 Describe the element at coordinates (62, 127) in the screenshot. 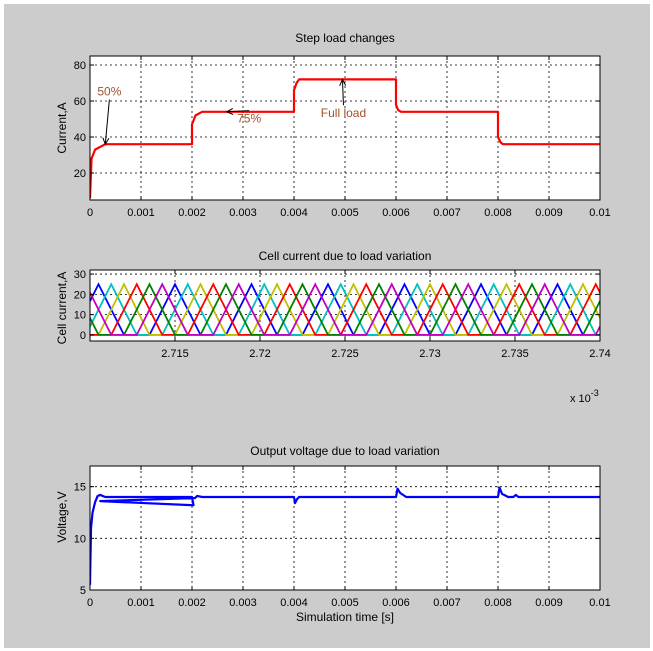

I see `y-axis-label: Current,A` at that location.